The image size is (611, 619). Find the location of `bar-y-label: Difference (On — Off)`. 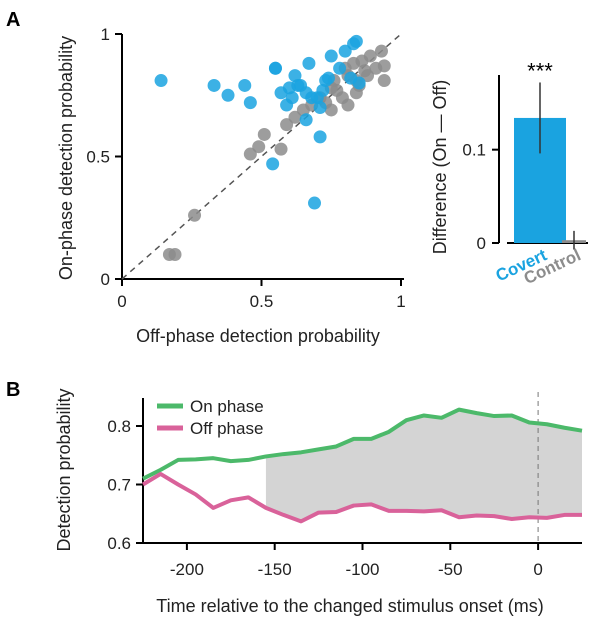

bar-y-label: Difference (On — Off) is located at coordinates (440, 167).